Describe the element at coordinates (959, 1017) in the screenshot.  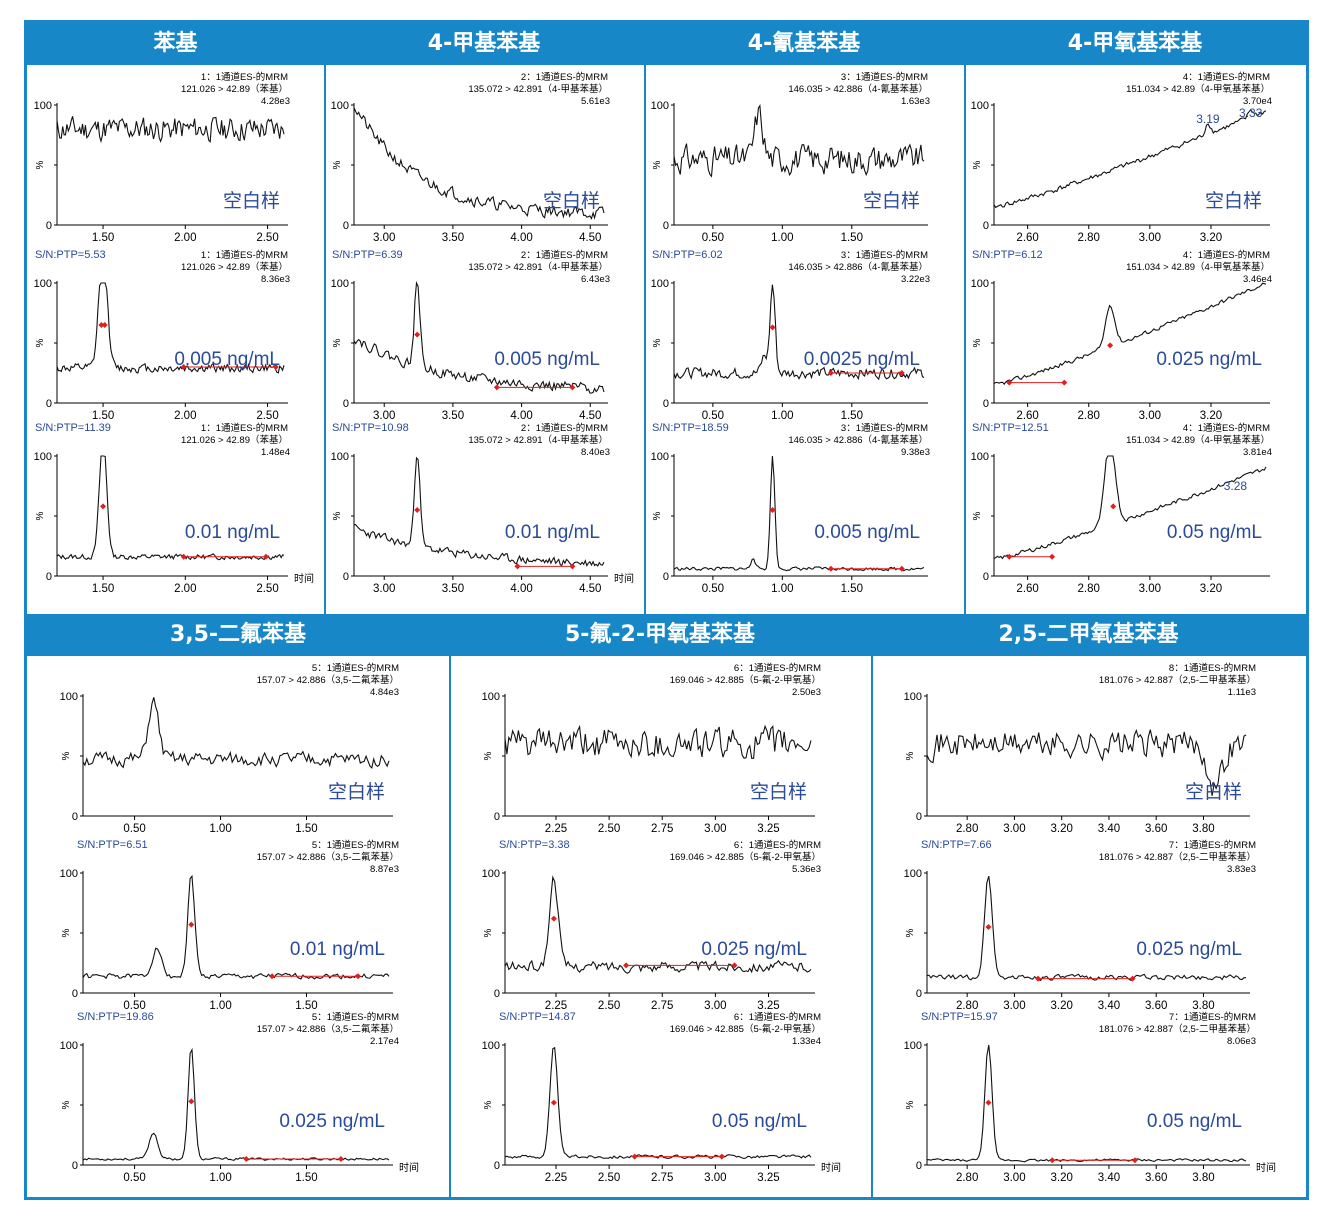
I see `sn-ratio: S/N:PTP=15.97` at that location.